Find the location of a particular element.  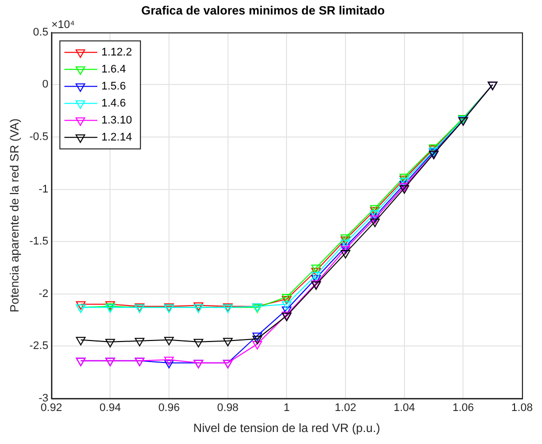

y-tick-label: -2 is located at coordinates (43, 294).